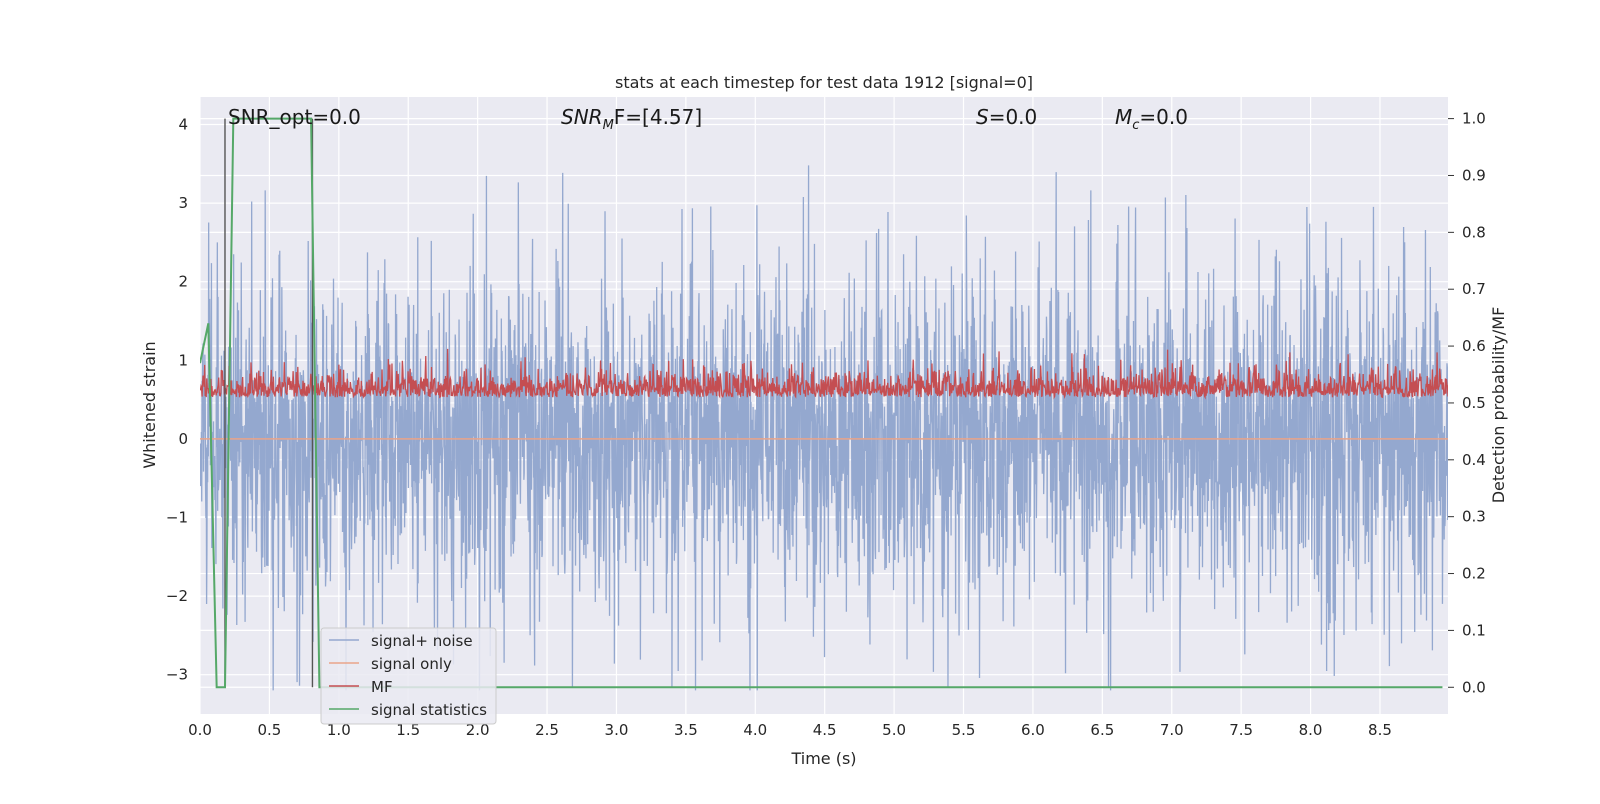 This screenshot has width=1600, height=804. Describe the element at coordinates (183, 439) in the screenshot. I see `y-tick-label: 0` at that location.